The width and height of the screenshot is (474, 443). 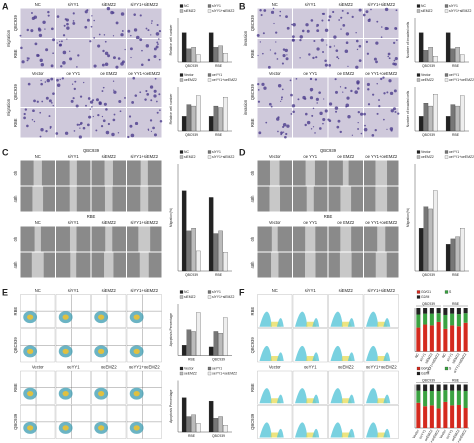 I want to click on legend-label: oeYY1, so click(x=454, y=75).